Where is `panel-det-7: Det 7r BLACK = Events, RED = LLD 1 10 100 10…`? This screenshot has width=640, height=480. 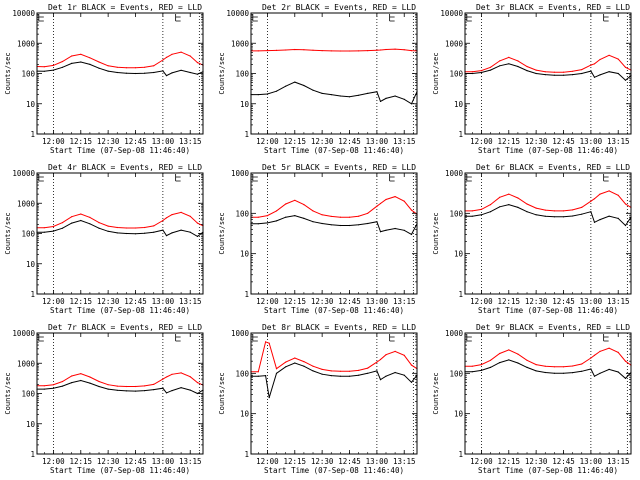
panel-det-7: Det 7r BLACK = Events, RED = LLD 1 10 100 10… is located at coordinates (104, 399).